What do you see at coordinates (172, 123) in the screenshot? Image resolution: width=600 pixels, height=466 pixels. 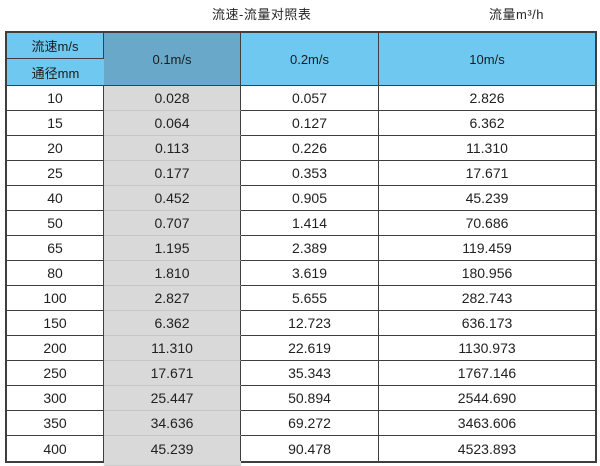 I see `flow-value-cell: 0.064` at bounding box center [172, 123].